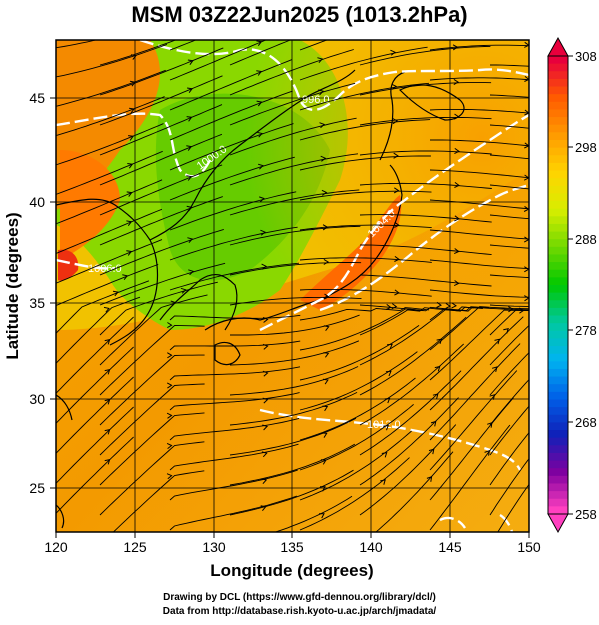 This screenshot has height=625, width=599. What do you see at coordinates (37, 303) in the screenshot?
I see `y-tick-label: 35` at bounding box center [37, 303].